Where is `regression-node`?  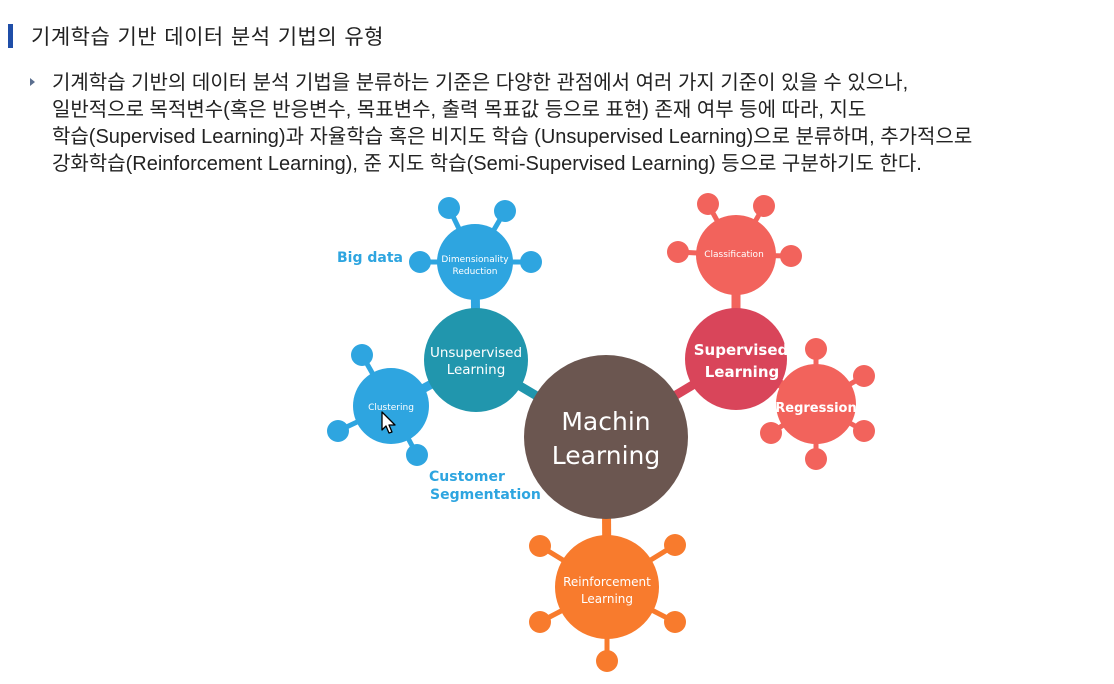 regression-node is located at coordinates (816, 404).